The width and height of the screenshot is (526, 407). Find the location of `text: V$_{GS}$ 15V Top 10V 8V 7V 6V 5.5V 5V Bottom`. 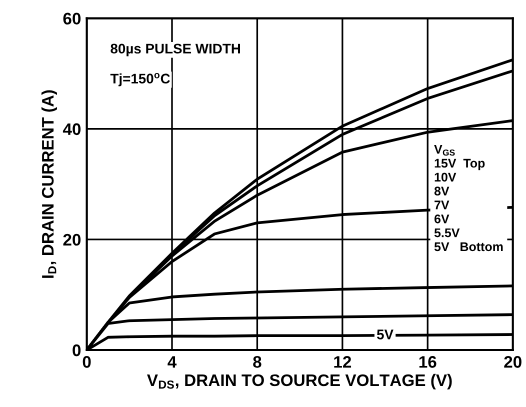

text: V$_{GS}$ 15V Top 10V 8V 7V 6V 5.5V 5V Bottom is located at coordinates (468, 198).